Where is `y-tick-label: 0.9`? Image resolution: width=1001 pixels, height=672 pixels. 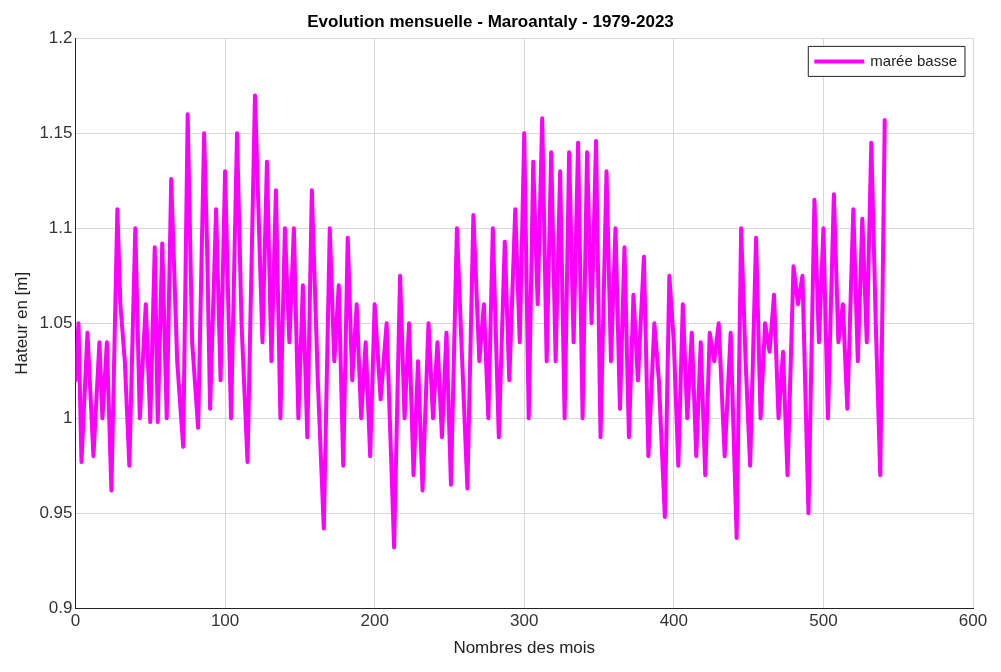
y-tick-label: 0.9 is located at coordinates (60, 607).